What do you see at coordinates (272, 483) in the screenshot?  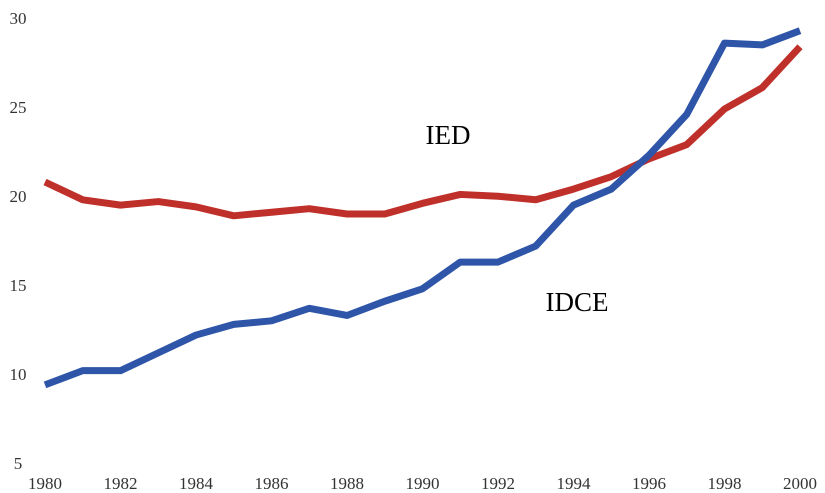 I see `x-tick-label: 1986` at bounding box center [272, 483].